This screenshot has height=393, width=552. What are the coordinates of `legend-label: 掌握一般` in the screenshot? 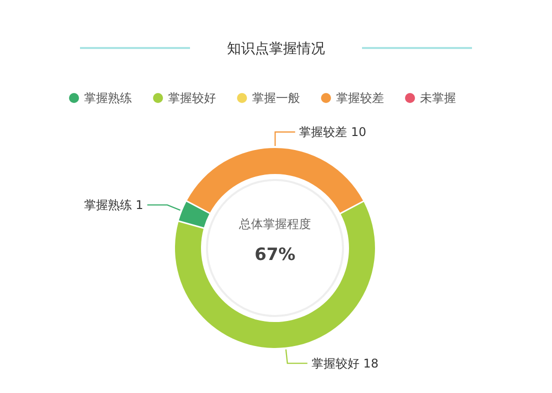 It's located at (276, 98).